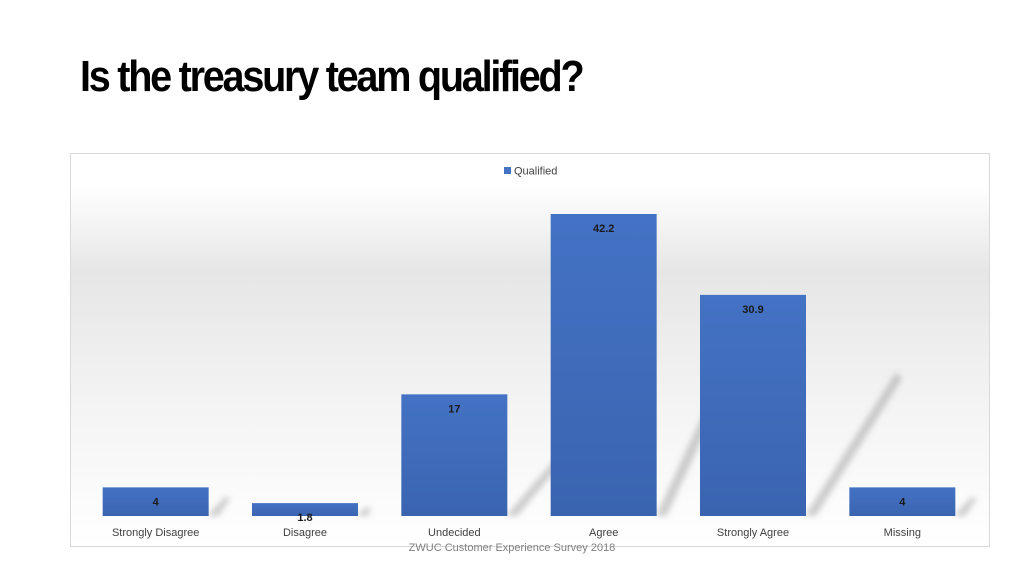  What do you see at coordinates (454, 409) in the screenshot?
I see `data-label: 17` at bounding box center [454, 409].